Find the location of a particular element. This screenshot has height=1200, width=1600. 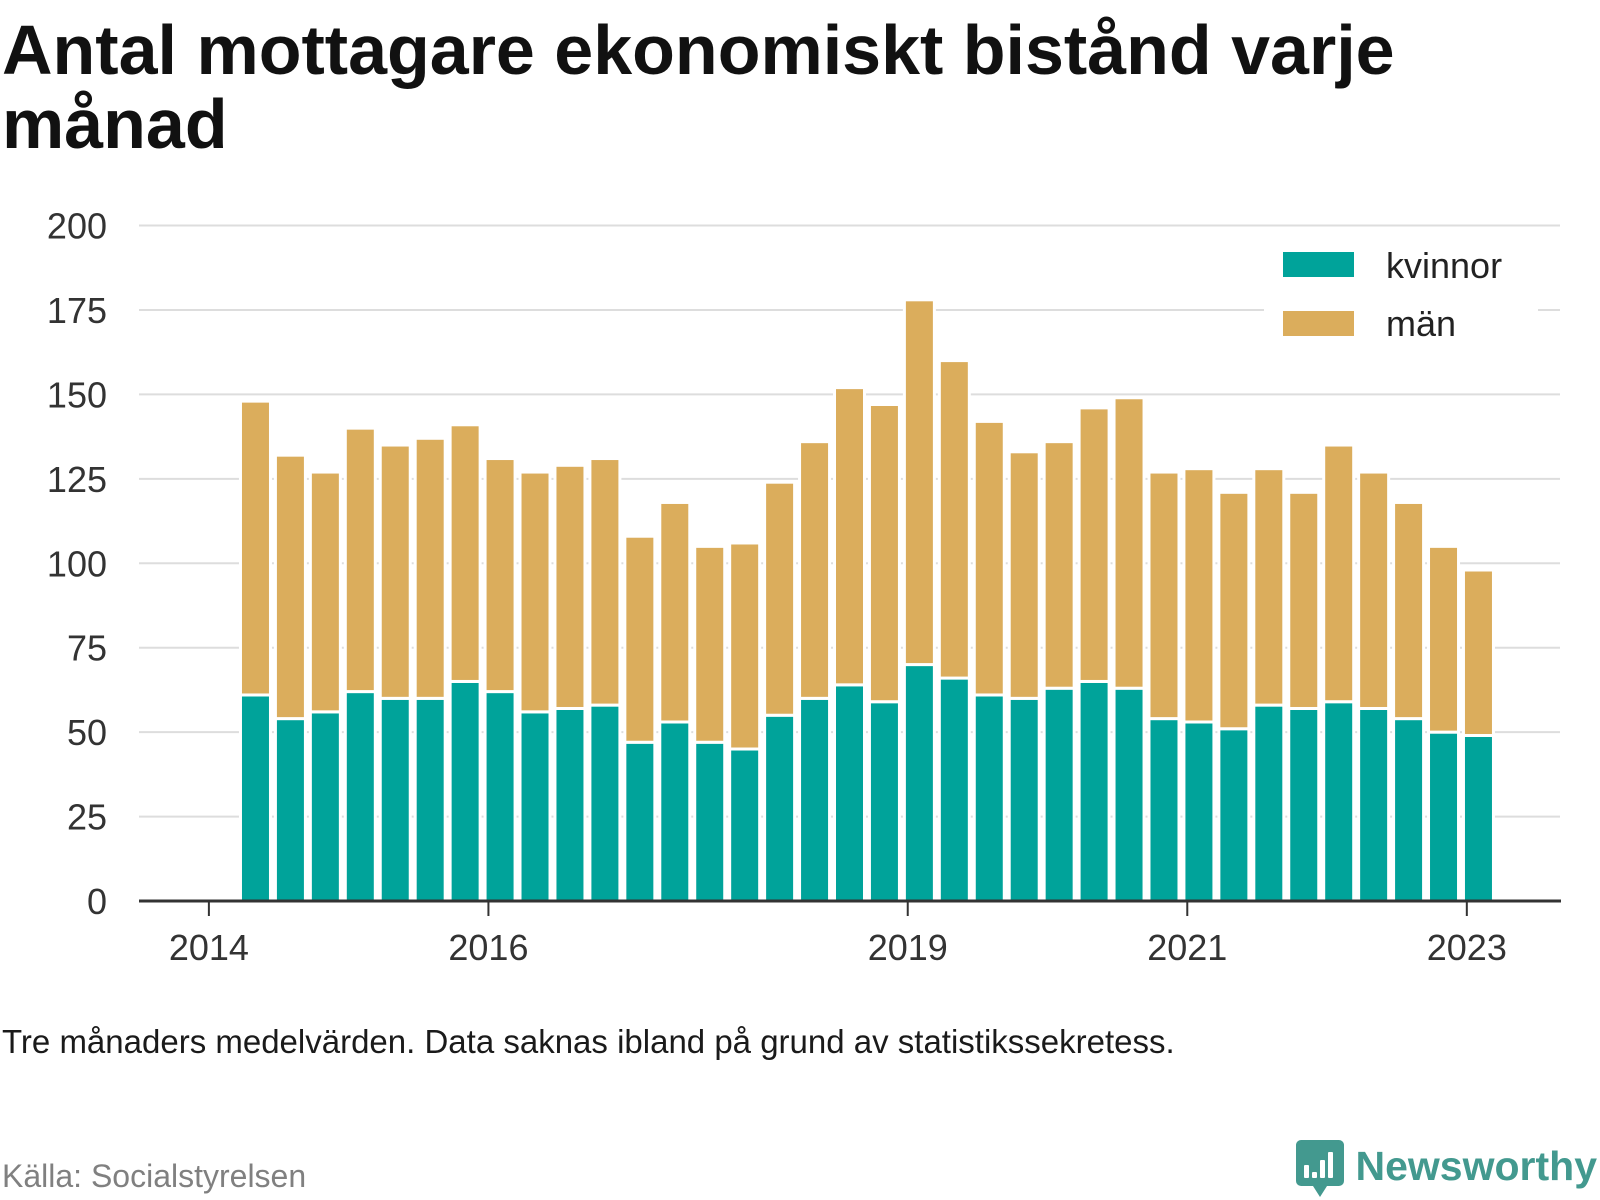

legend: kvinnor män is located at coordinates (1401, 294).